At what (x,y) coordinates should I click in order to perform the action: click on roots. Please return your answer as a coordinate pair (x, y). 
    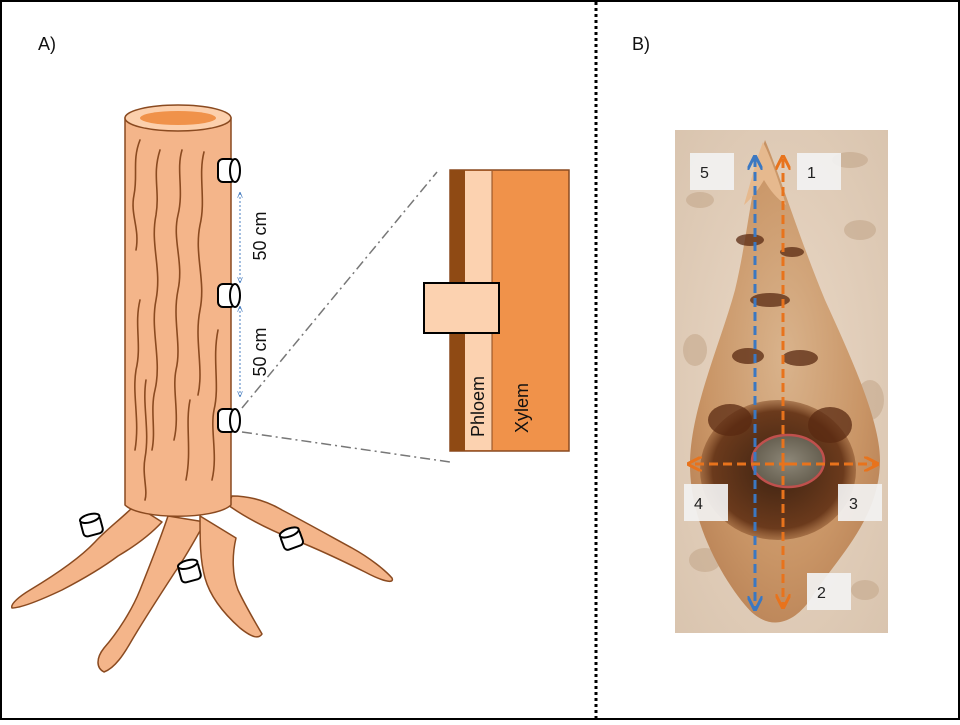
    Looking at the image, I should click on (202, 584).